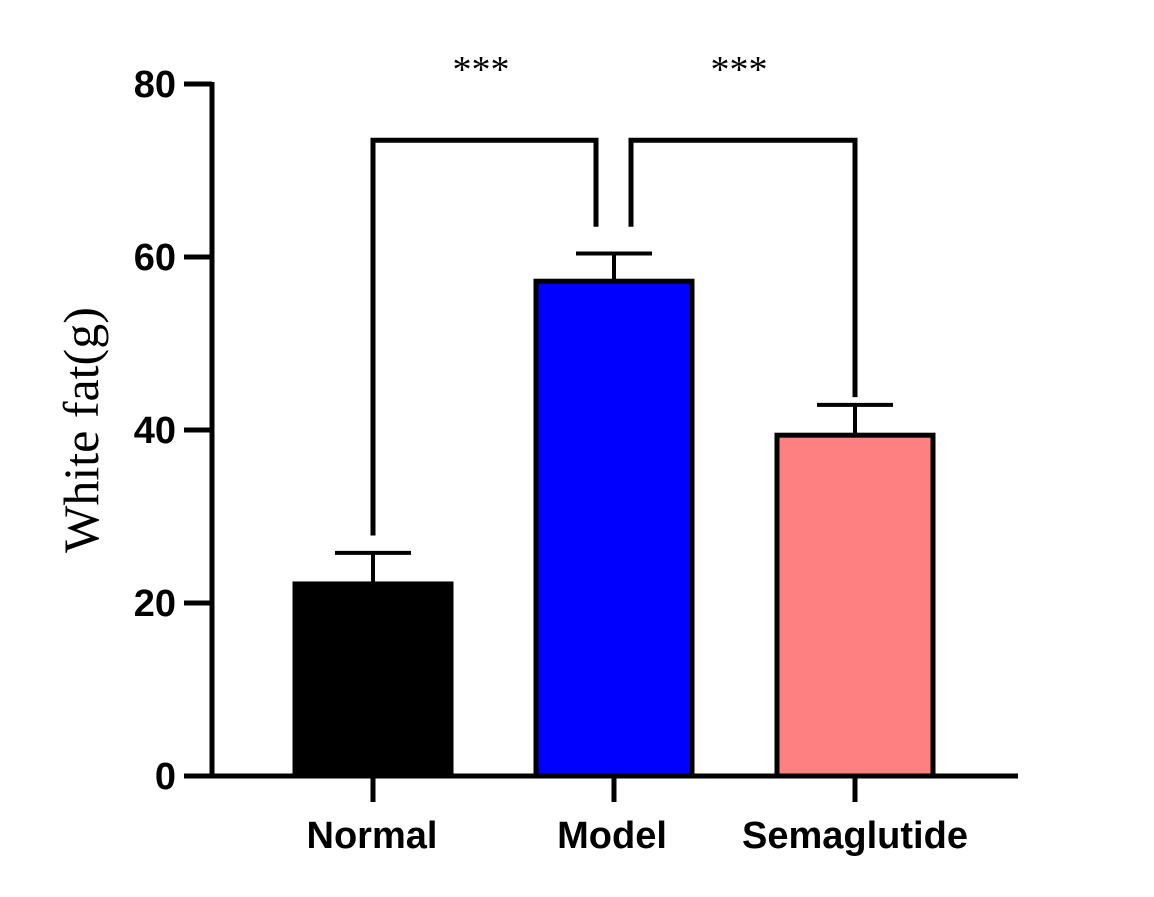  I want to click on x-tick-label: Semaglutide, so click(855, 836).